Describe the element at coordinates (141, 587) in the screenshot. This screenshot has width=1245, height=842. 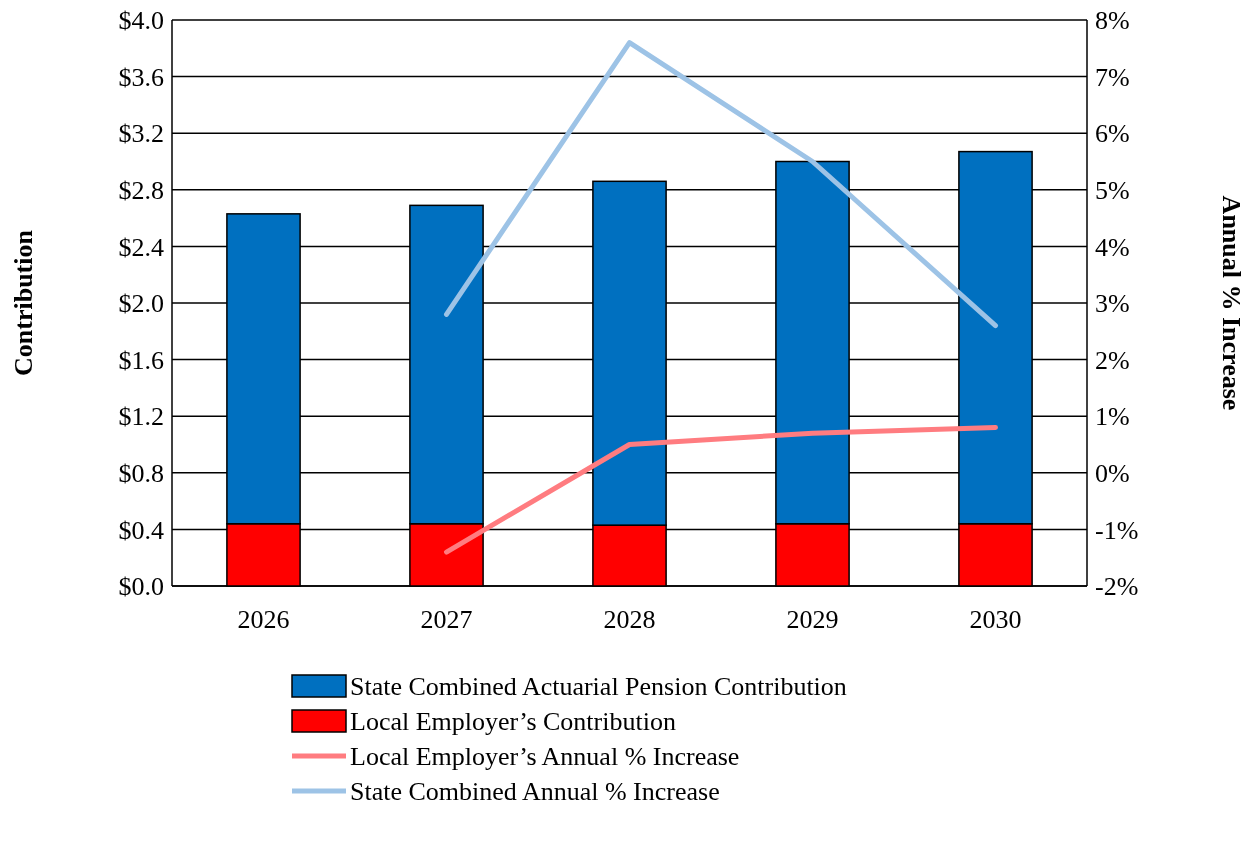
I see `y-tick-label: $0.0` at that location.